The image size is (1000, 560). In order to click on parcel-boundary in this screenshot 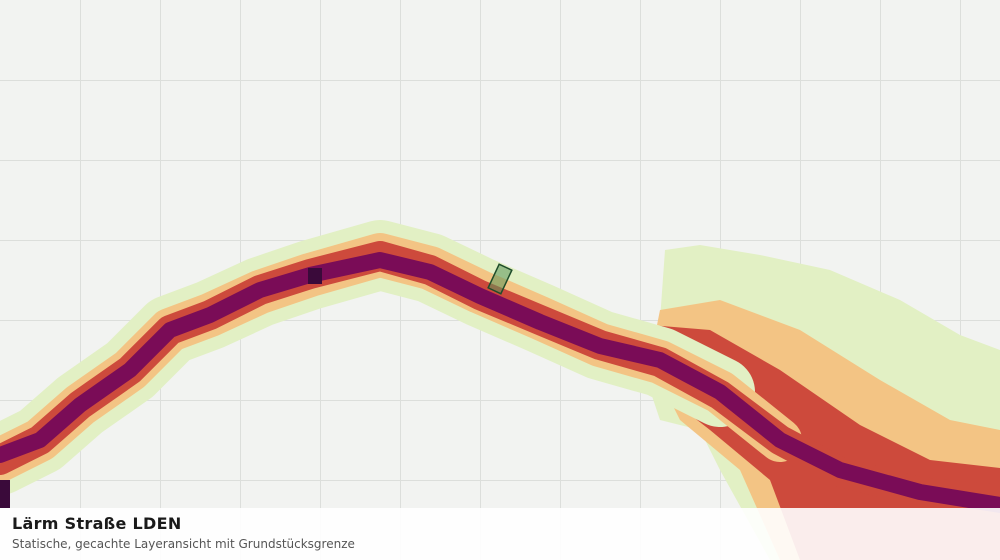, I will do `click(500, 279)`.